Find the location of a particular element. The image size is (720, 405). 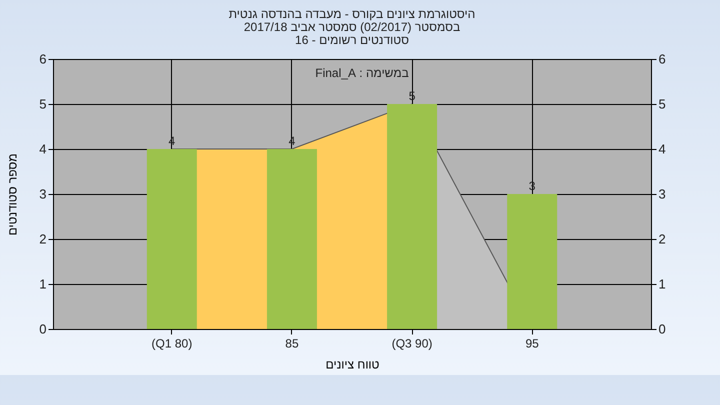

y2-tick-label: 3 is located at coordinates (662, 194).